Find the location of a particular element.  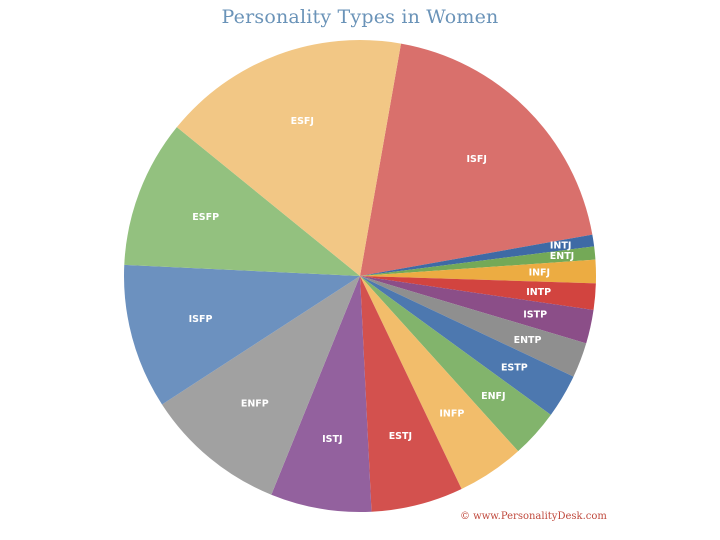

slice-label-enfp: ENFP is located at coordinates (255, 403).